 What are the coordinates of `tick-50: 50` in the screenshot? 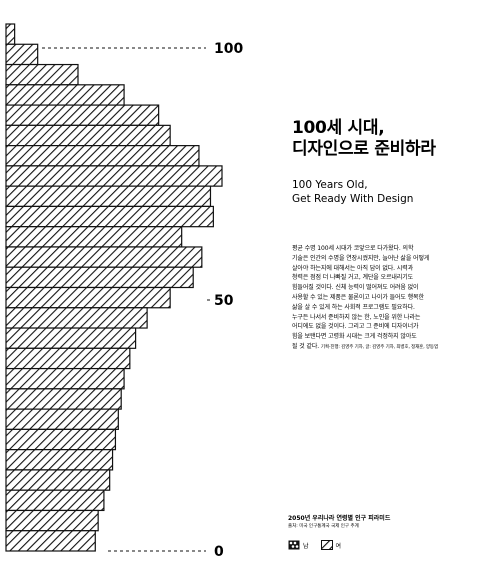 It's located at (220, 301).